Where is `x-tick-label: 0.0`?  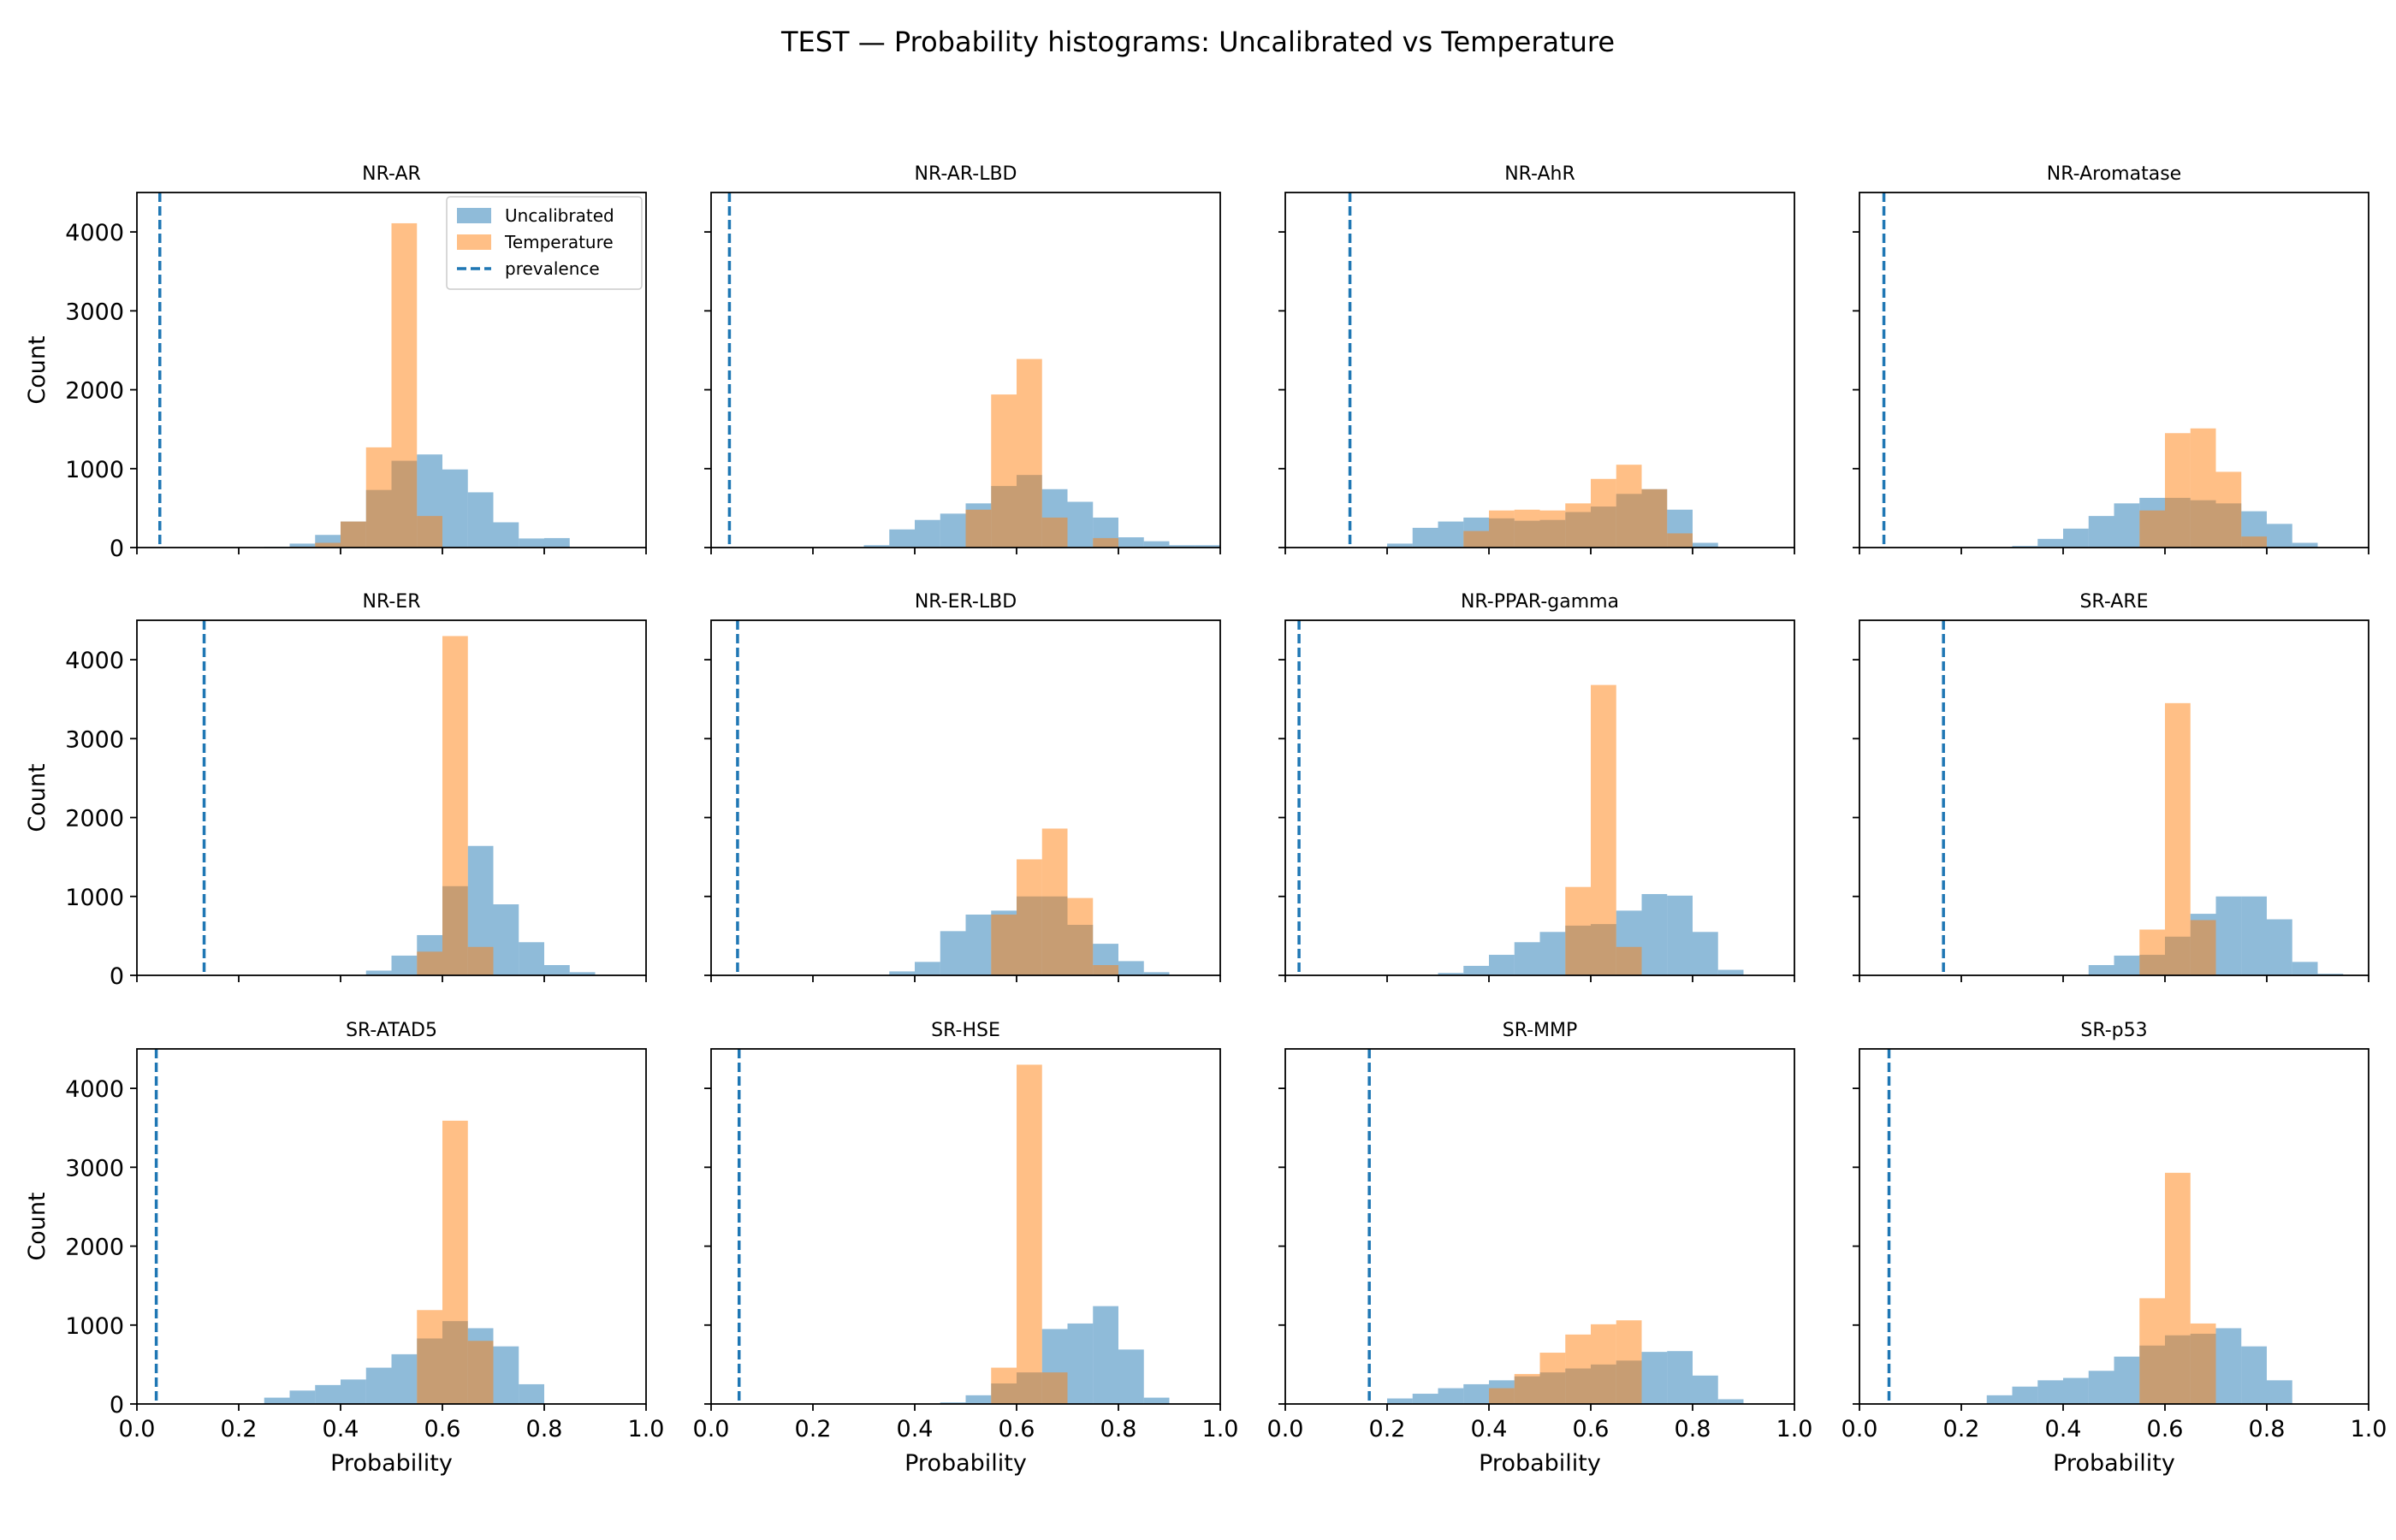 x-tick-label: 0.0 is located at coordinates (1285, 1429).